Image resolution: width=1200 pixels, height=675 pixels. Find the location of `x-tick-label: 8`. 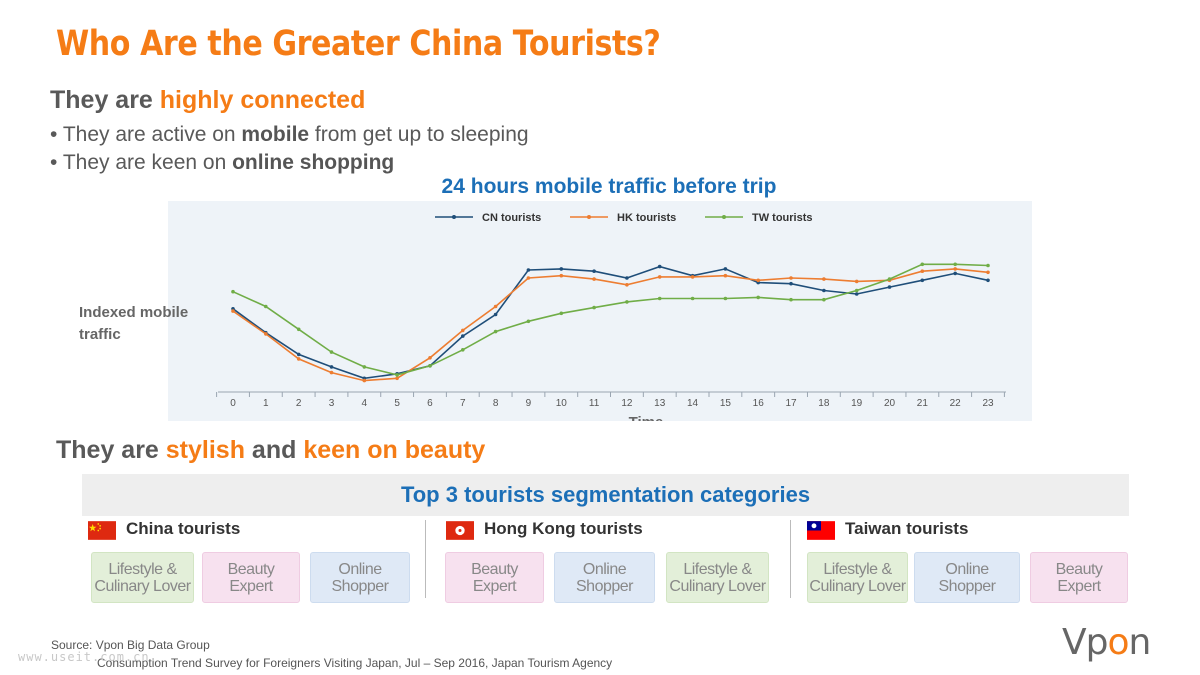

x-tick-label: 8 is located at coordinates (496, 403).